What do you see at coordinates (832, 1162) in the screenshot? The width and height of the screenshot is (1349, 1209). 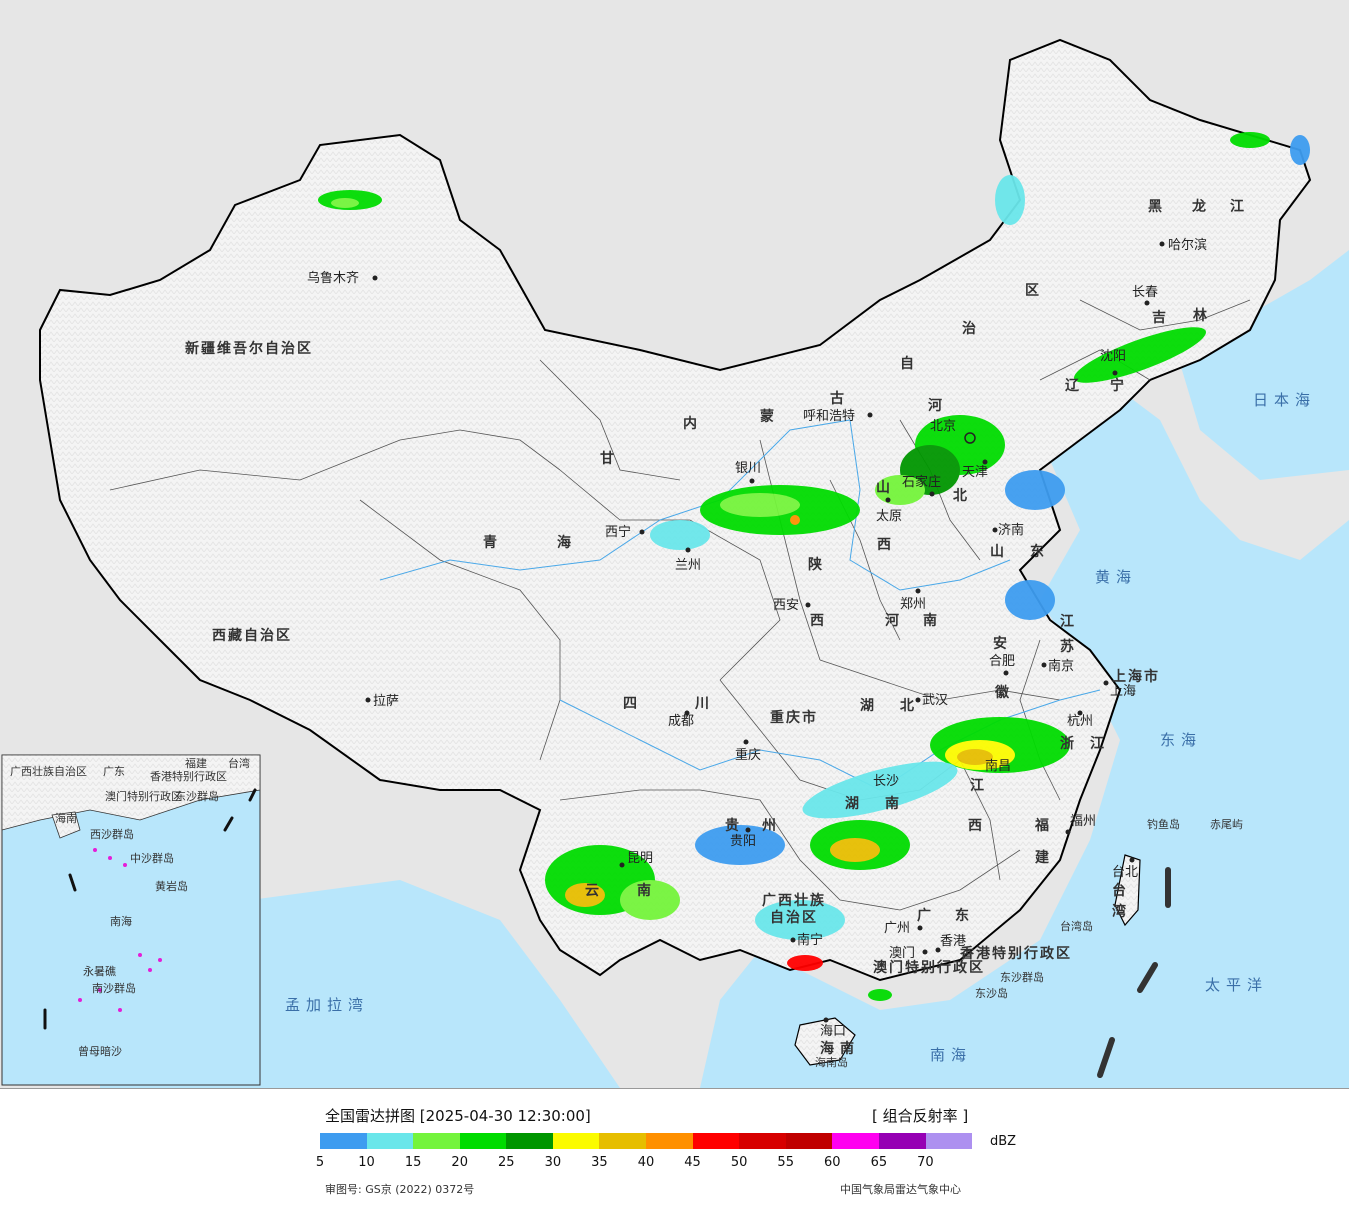 I see `legend-tick-label: 60` at bounding box center [832, 1162].